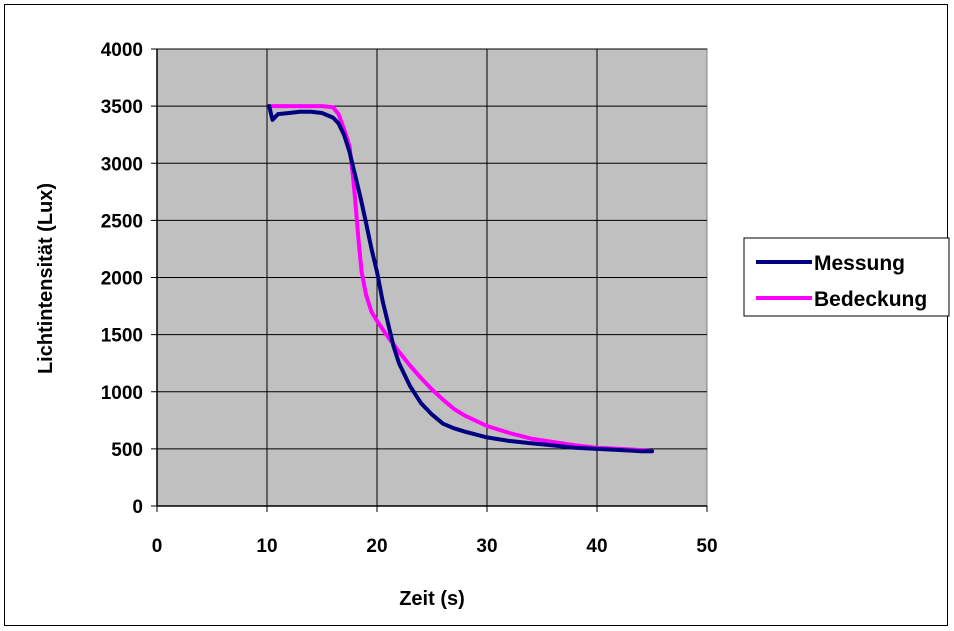  I want to click on x-tick-label: 0, so click(157, 546).